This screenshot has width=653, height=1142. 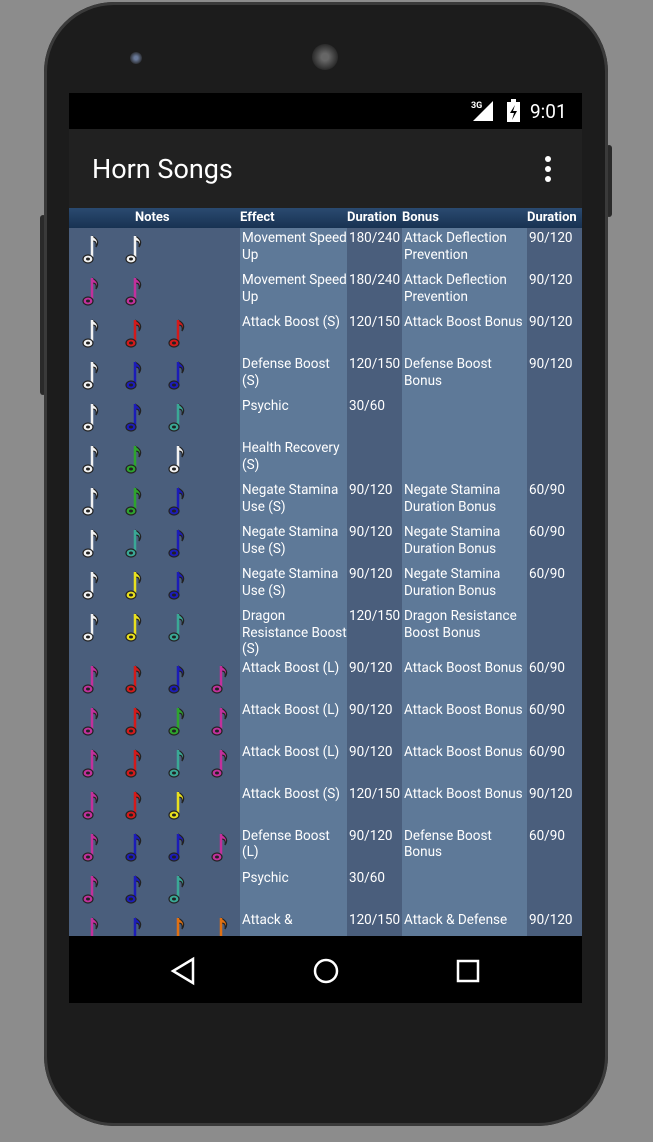 I want to click on back-button, so click(x=184, y=971).